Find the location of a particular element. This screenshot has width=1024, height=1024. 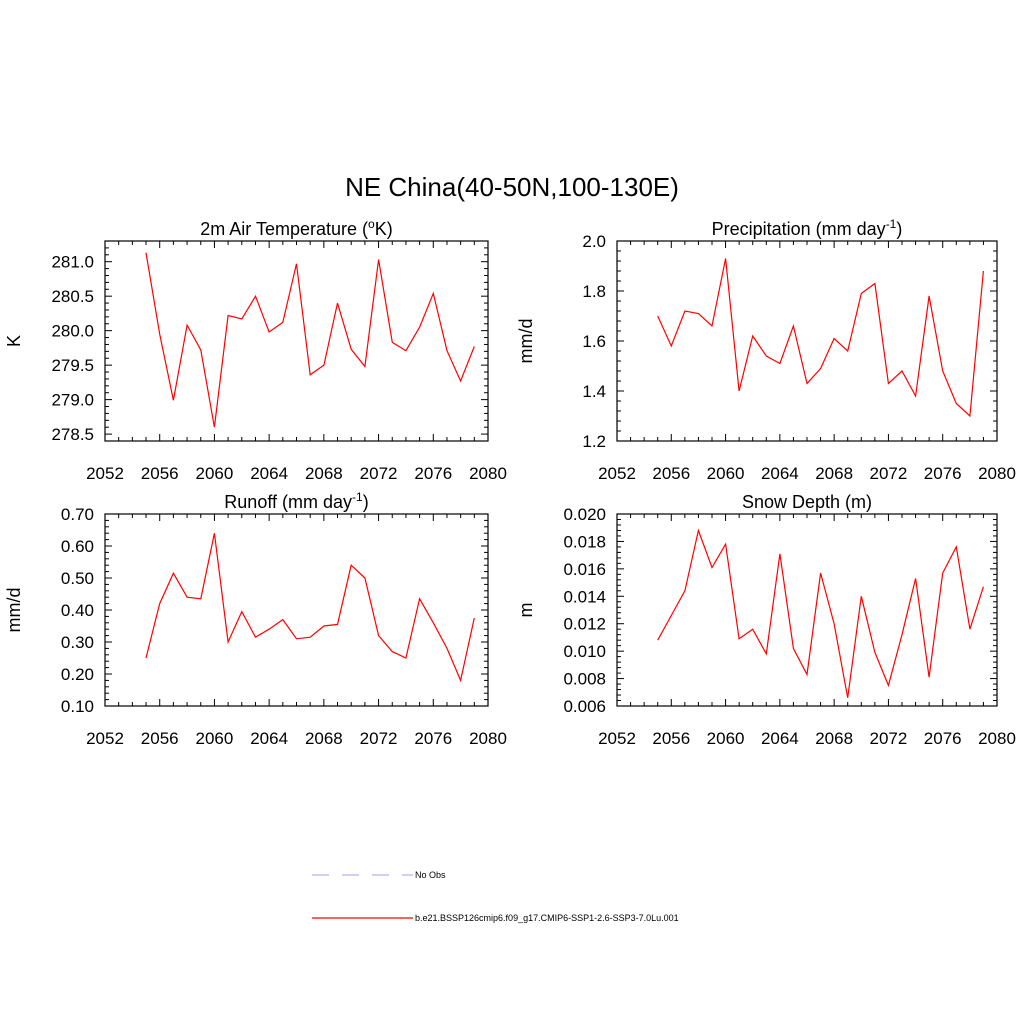

panel-title: Snow Depth (m) is located at coordinates (807, 502).